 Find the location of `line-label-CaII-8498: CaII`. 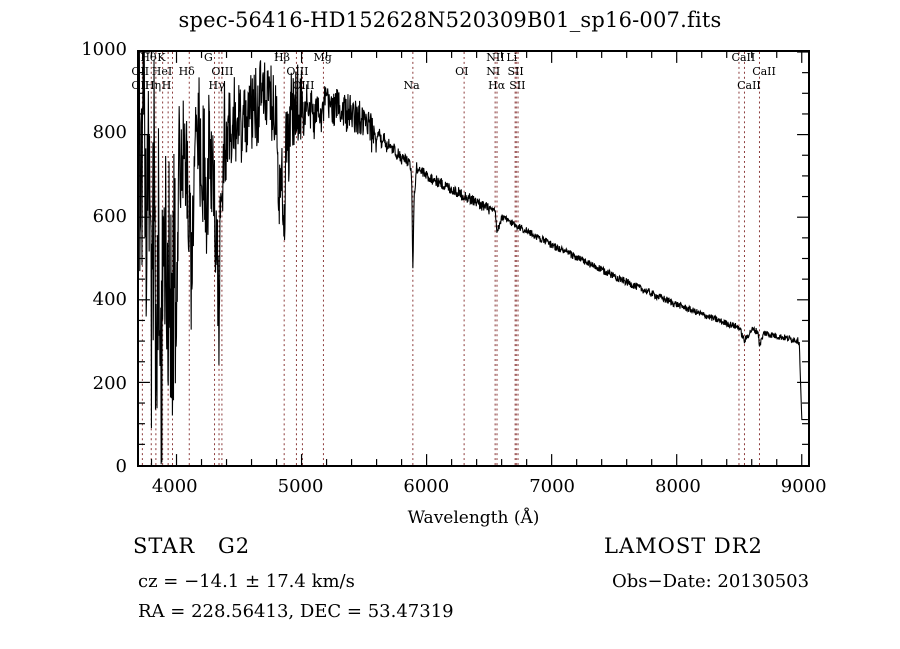

line-label-CaII-8498: CaII is located at coordinates (743, 57).